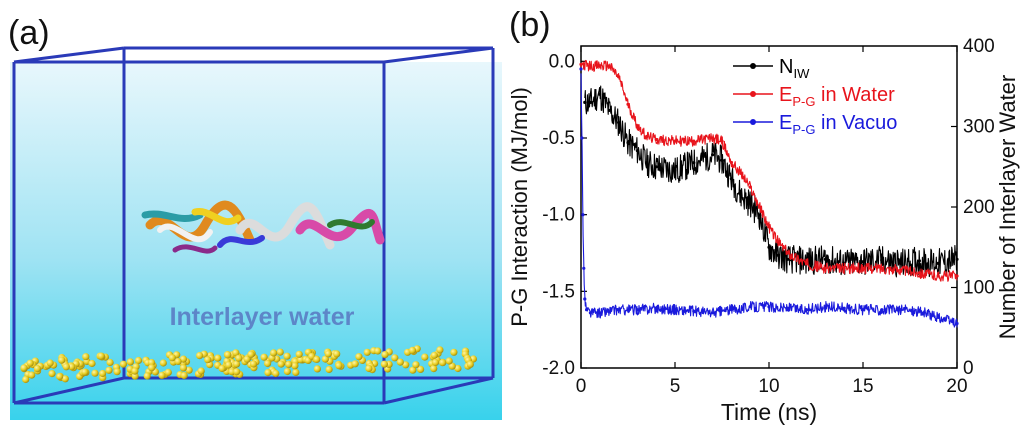 The width and height of the screenshot is (1025, 435). I want to click on panel-b-label: (b), so click(530, 25).